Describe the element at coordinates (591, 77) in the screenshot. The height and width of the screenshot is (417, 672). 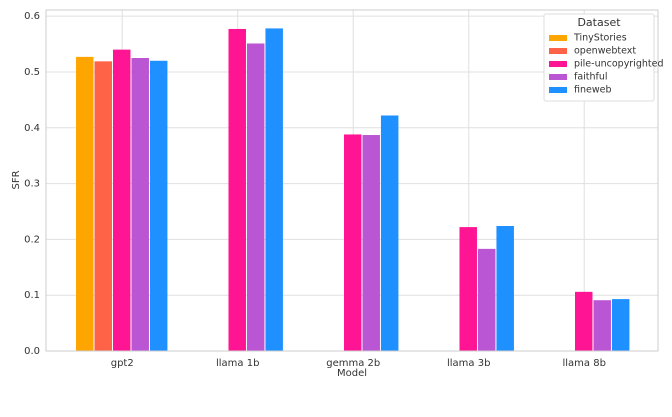
I see `legend-label: faithful` at that location.